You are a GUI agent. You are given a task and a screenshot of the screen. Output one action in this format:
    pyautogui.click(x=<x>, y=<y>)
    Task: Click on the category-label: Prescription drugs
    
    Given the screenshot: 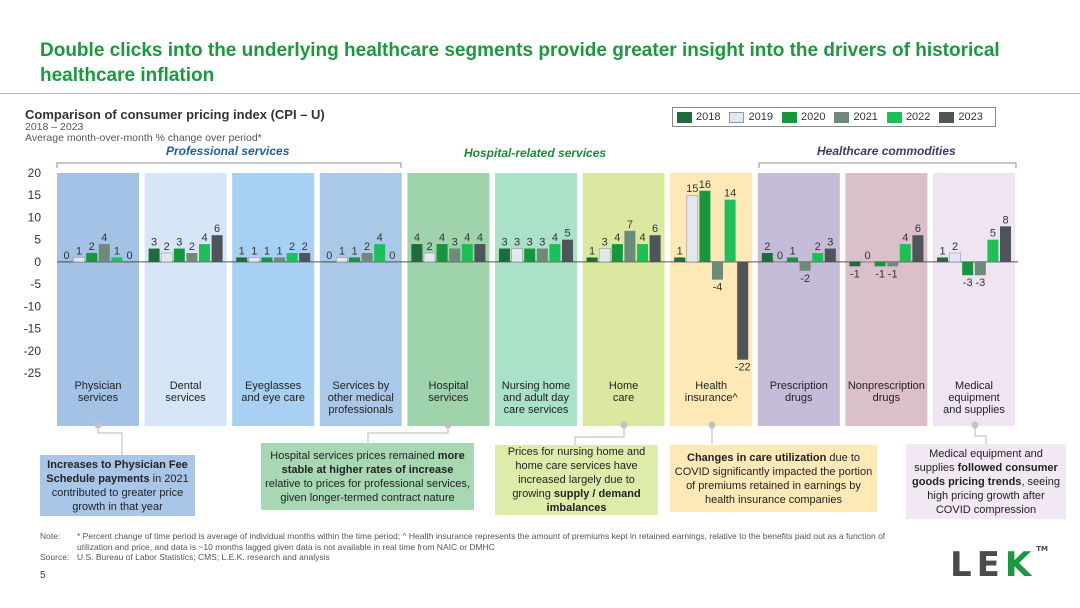 What is the action you would take?
    pyautogui.click(x=798, y=392)
    